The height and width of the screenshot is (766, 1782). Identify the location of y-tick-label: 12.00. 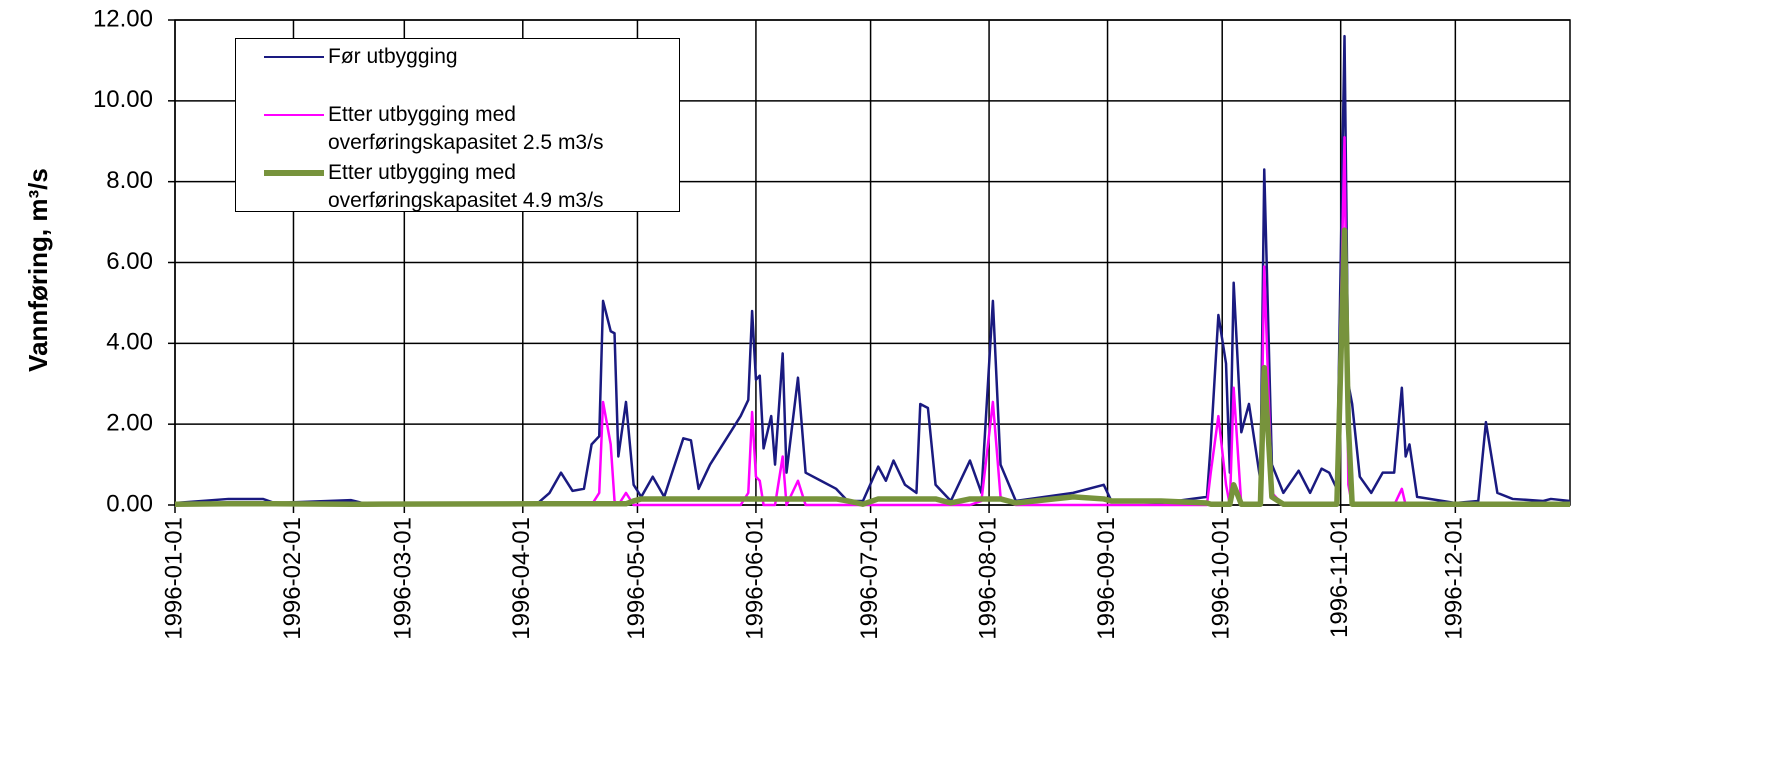
(123, 18).